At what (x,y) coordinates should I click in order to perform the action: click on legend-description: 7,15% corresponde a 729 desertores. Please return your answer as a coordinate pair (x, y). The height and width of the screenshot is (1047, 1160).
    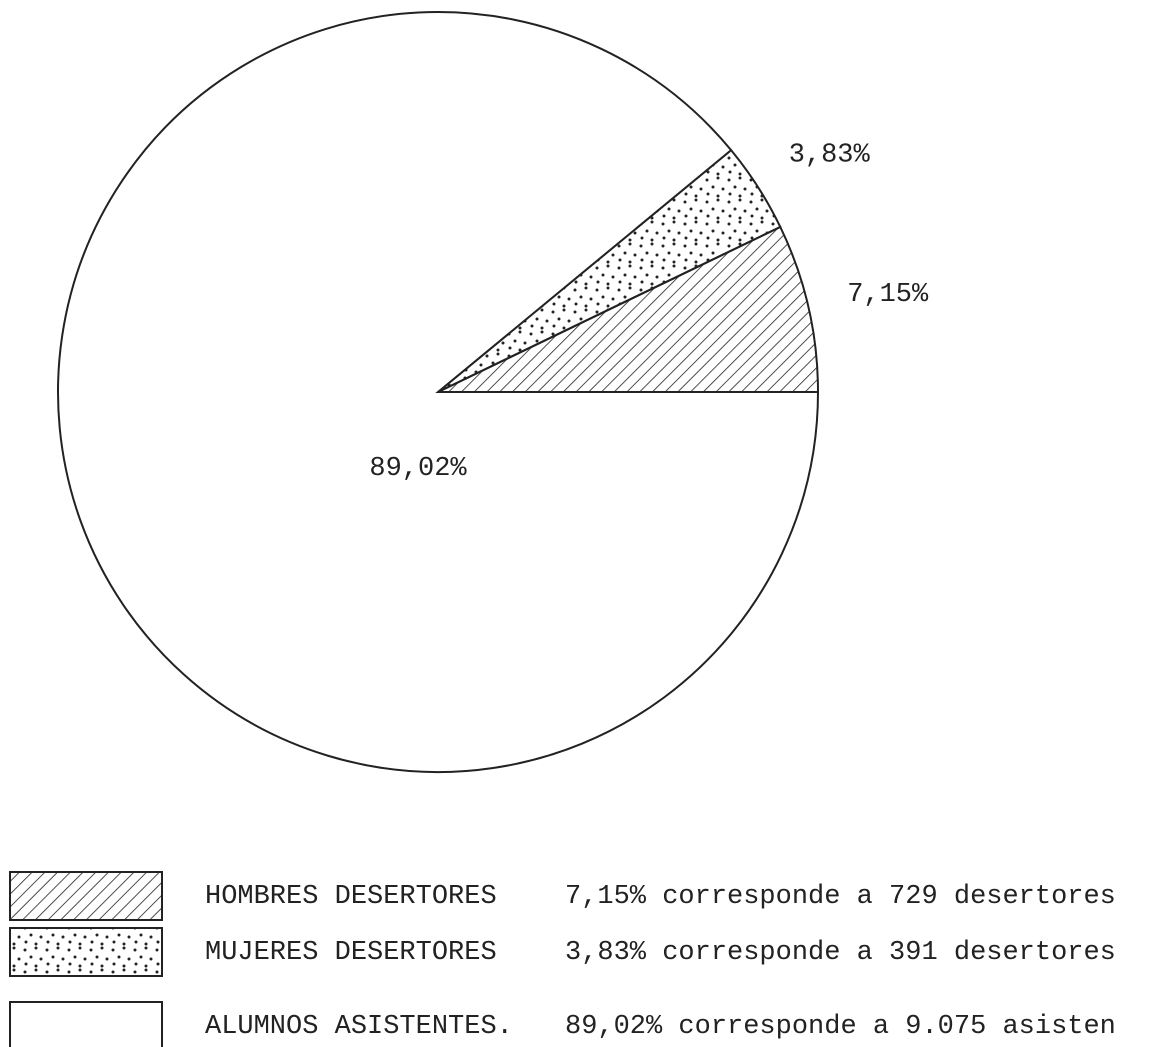
    Looking at the image, I should click on (840, 897).